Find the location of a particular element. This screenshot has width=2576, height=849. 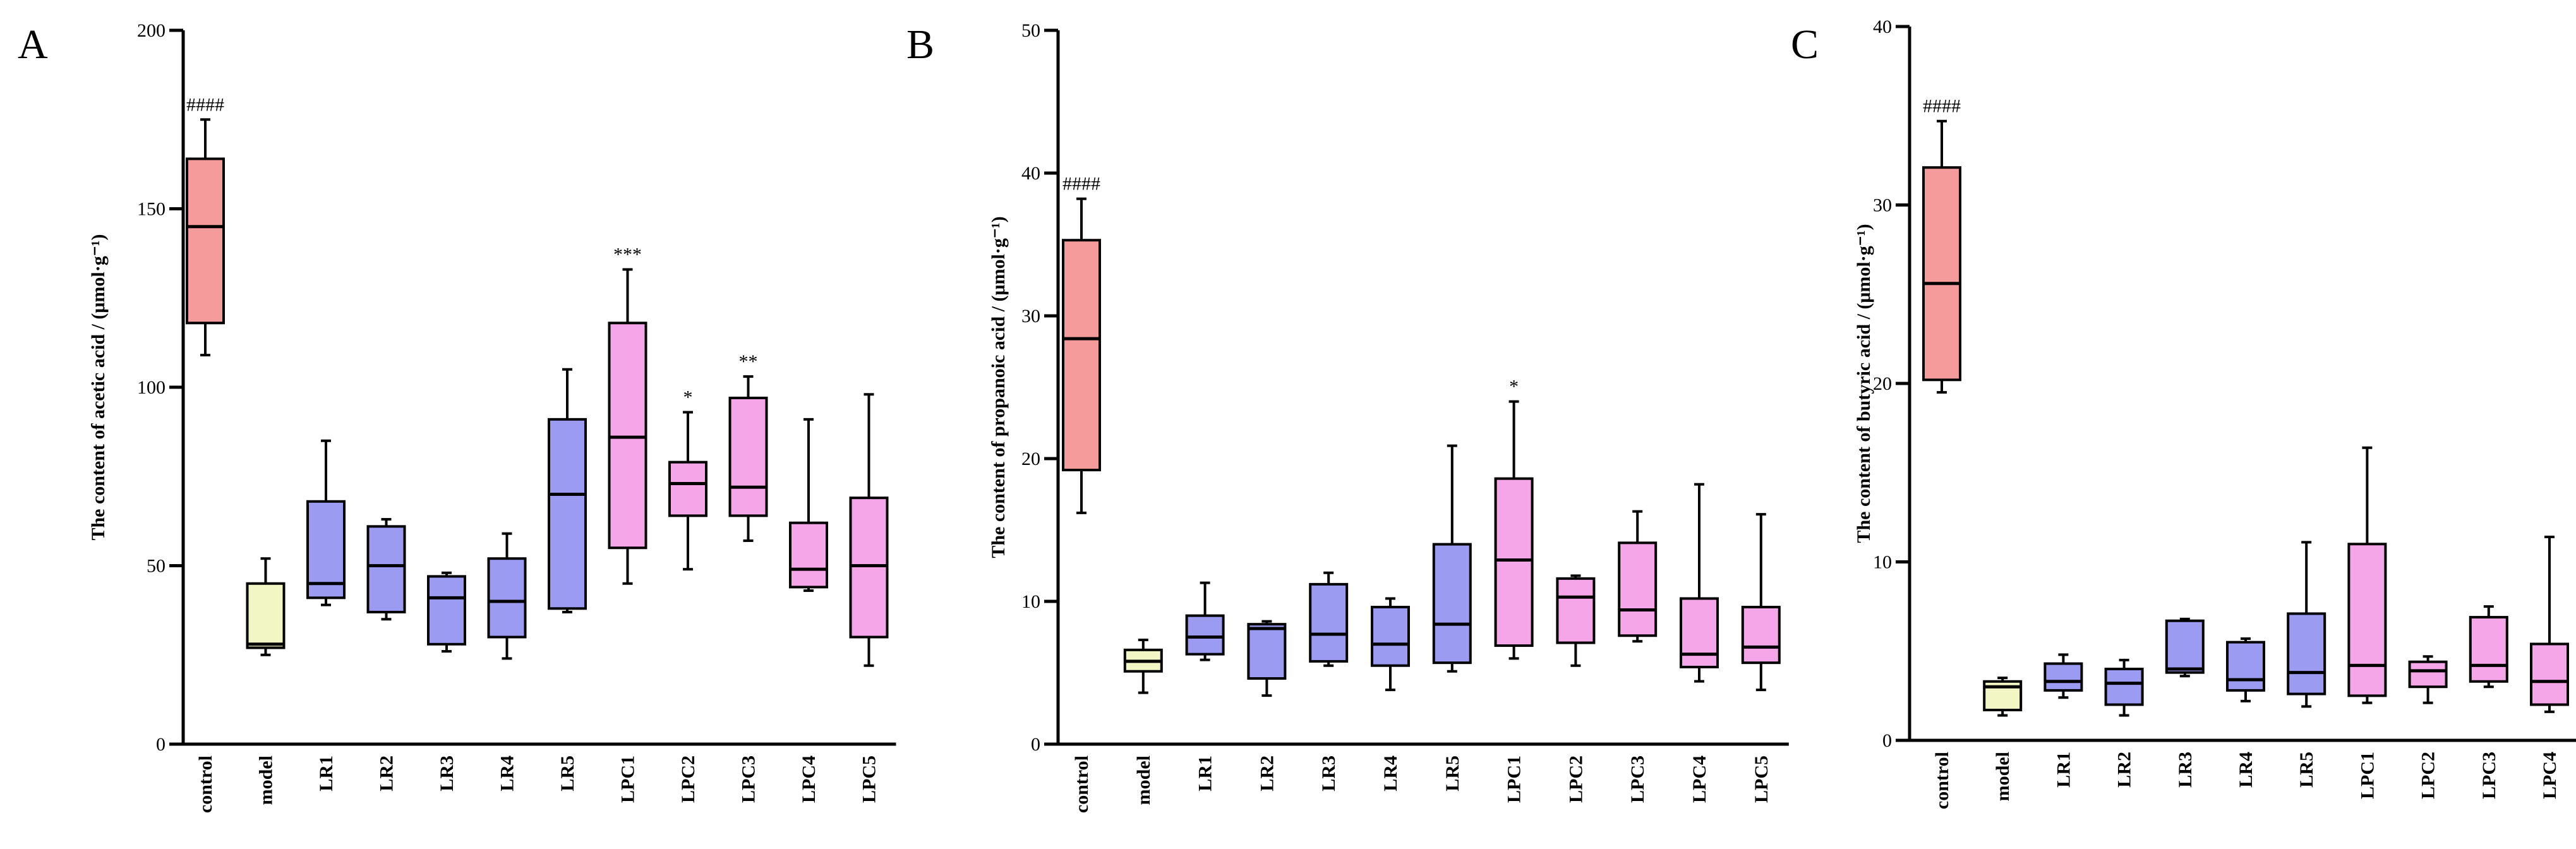

y-tick-label: 200 is located at coordinates (151, 30).